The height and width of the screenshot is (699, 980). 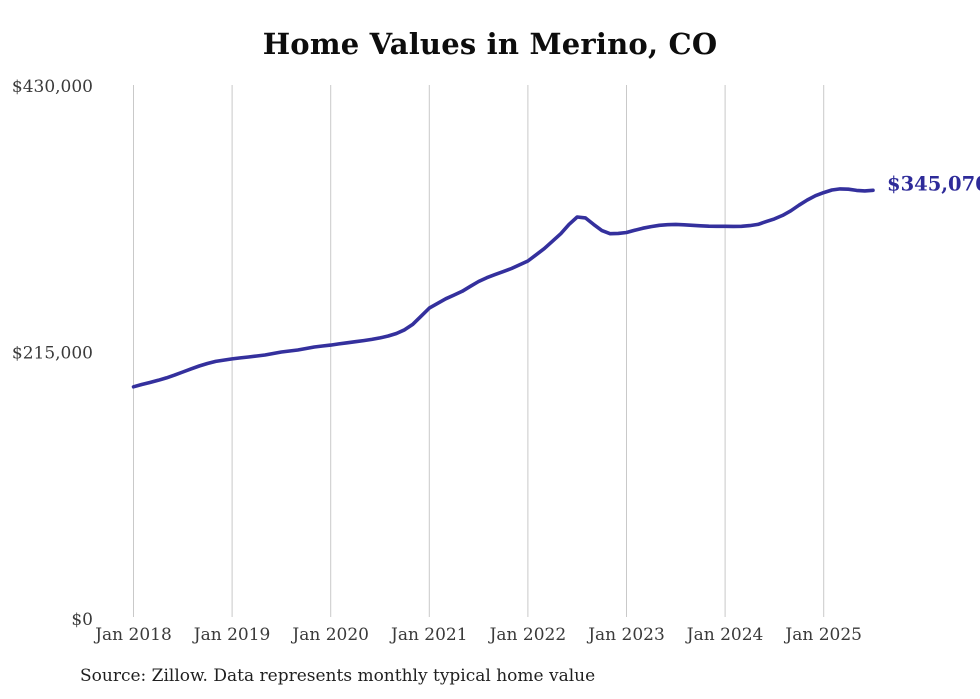 I want to click on x-tick-label: Jan 2019, so click(x=231, y=635).